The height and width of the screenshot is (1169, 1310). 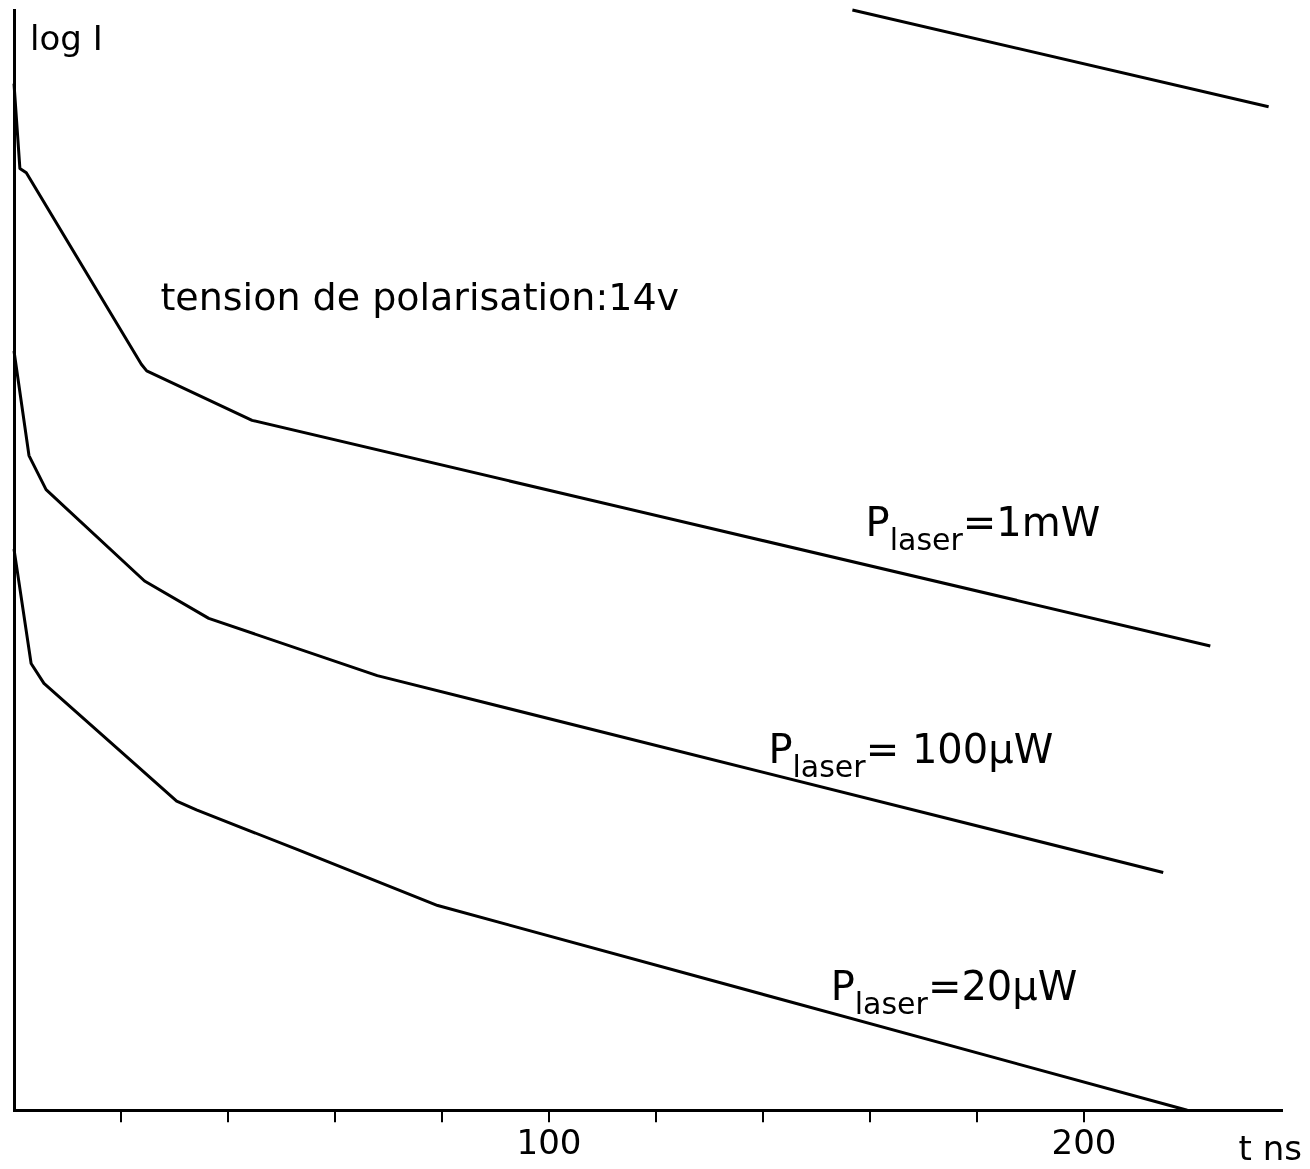 What do you see at coordinates (66, 38) in the screenshot?
I see `y-axis-title: log I` at bounding box center [66, 38].